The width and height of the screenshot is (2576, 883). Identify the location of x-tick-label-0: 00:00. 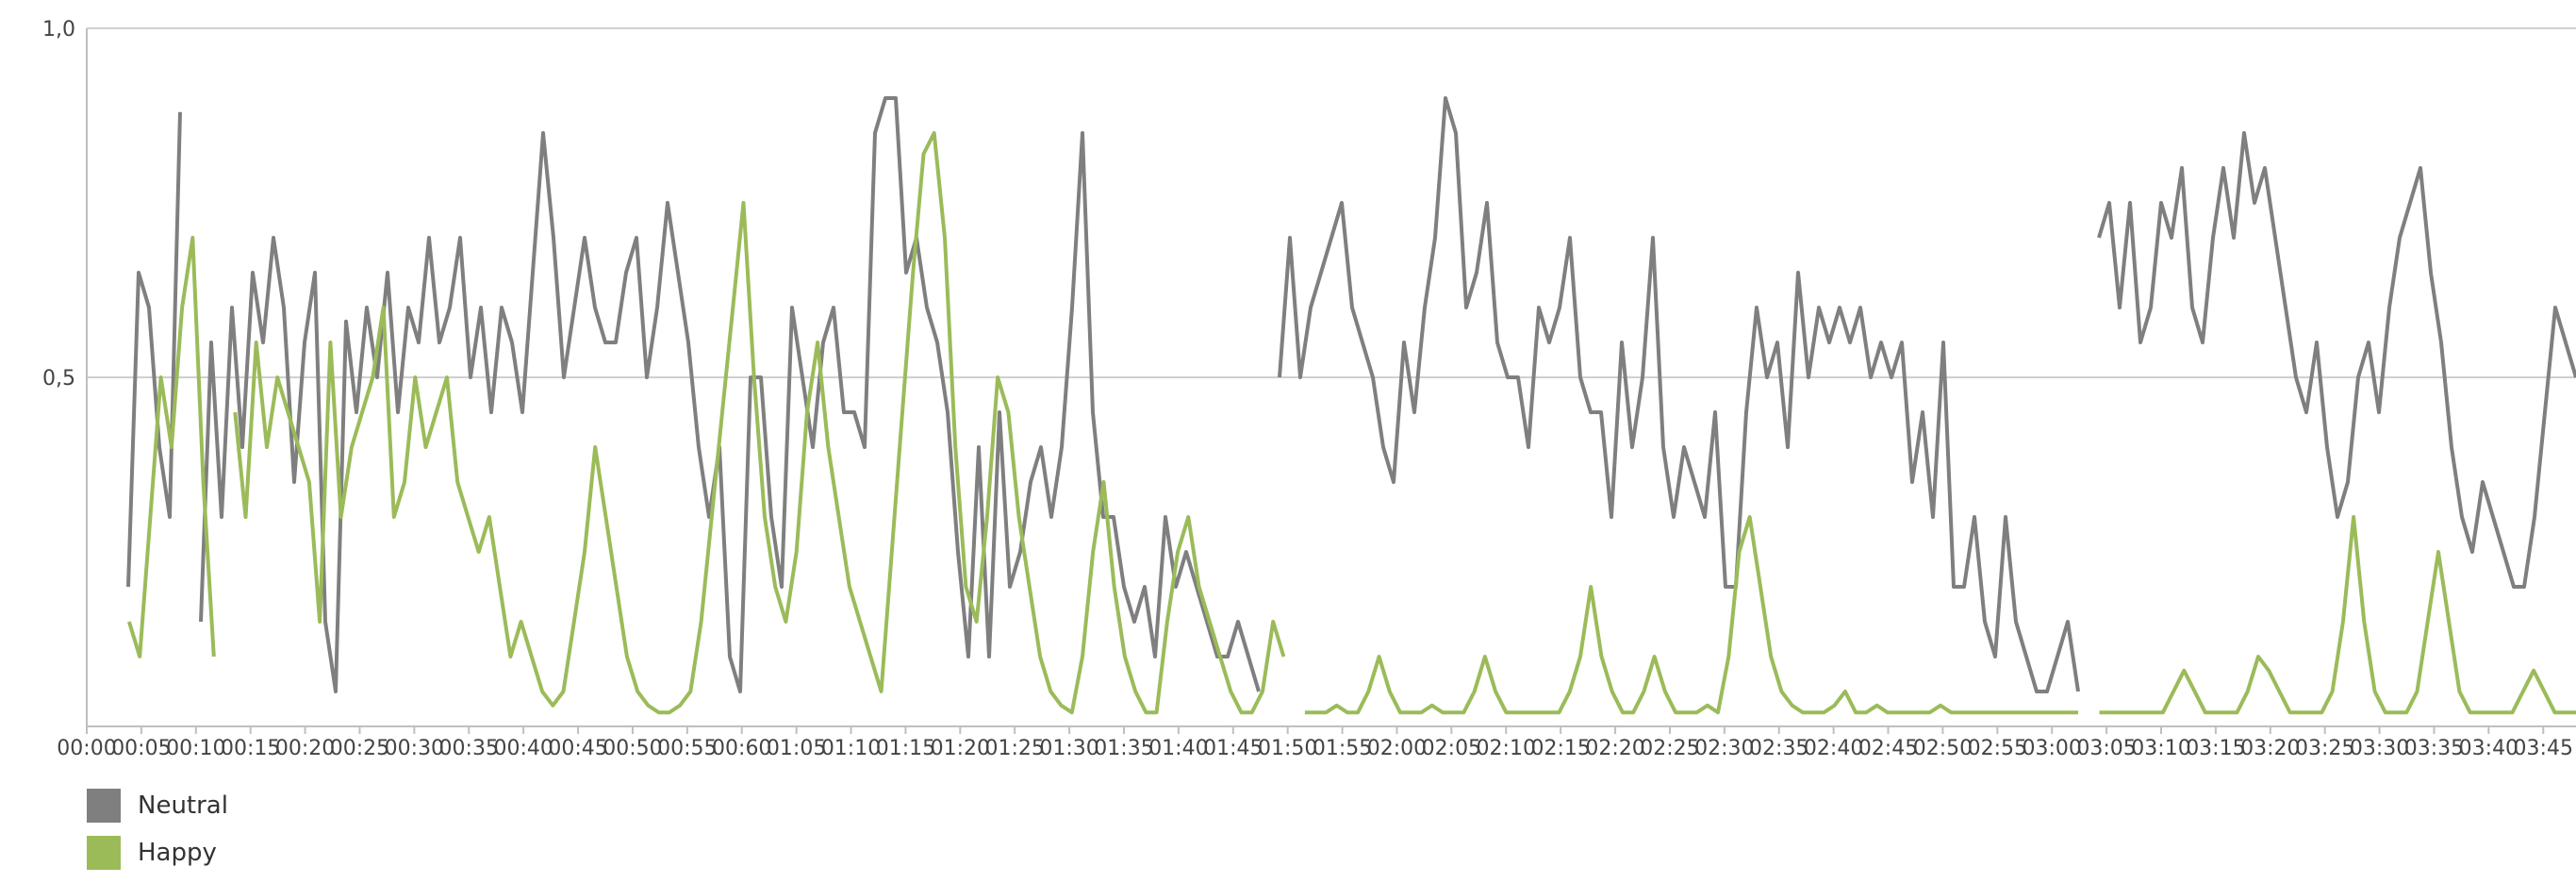
(86, 748).